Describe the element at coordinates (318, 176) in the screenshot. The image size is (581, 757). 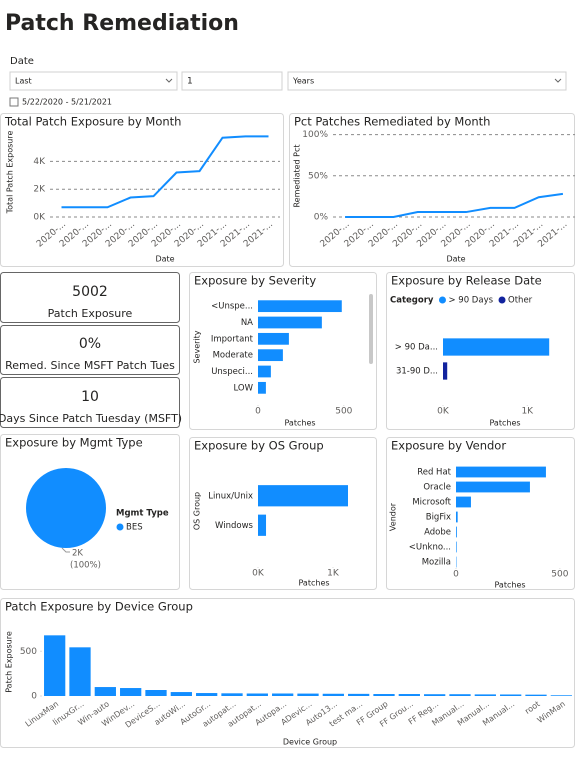
I see `y-tick-label: 50%` at that location.